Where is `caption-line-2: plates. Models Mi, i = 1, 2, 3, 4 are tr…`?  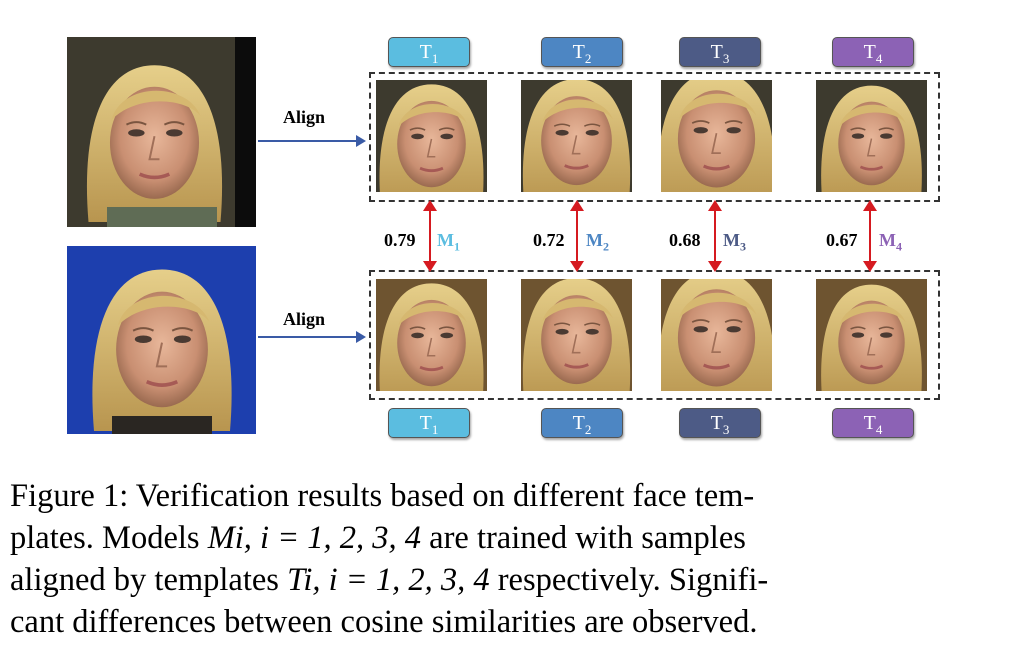
caption-line-2: plates. Models Mi, i = 1, 2, 3, 4 are tr… is located at coordinates (378, 538).